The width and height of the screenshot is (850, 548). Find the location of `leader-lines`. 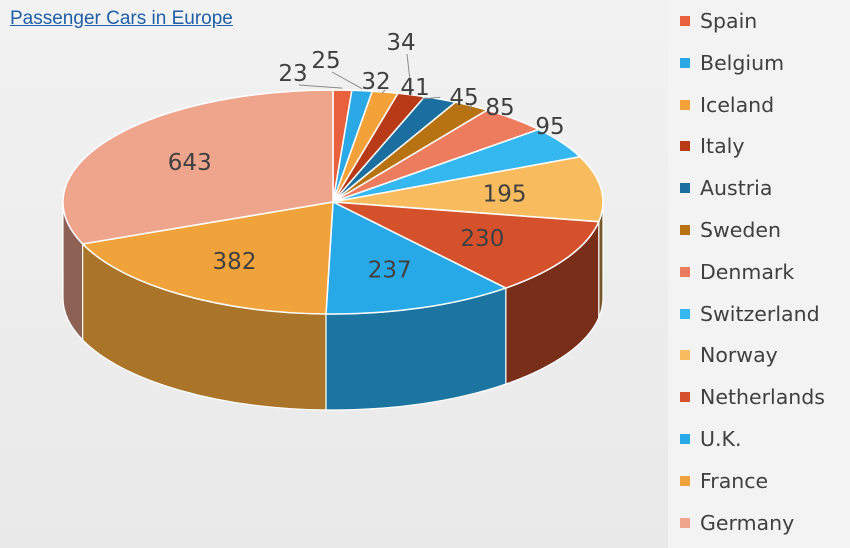

leader-lines is located at coordinates (385, 81).